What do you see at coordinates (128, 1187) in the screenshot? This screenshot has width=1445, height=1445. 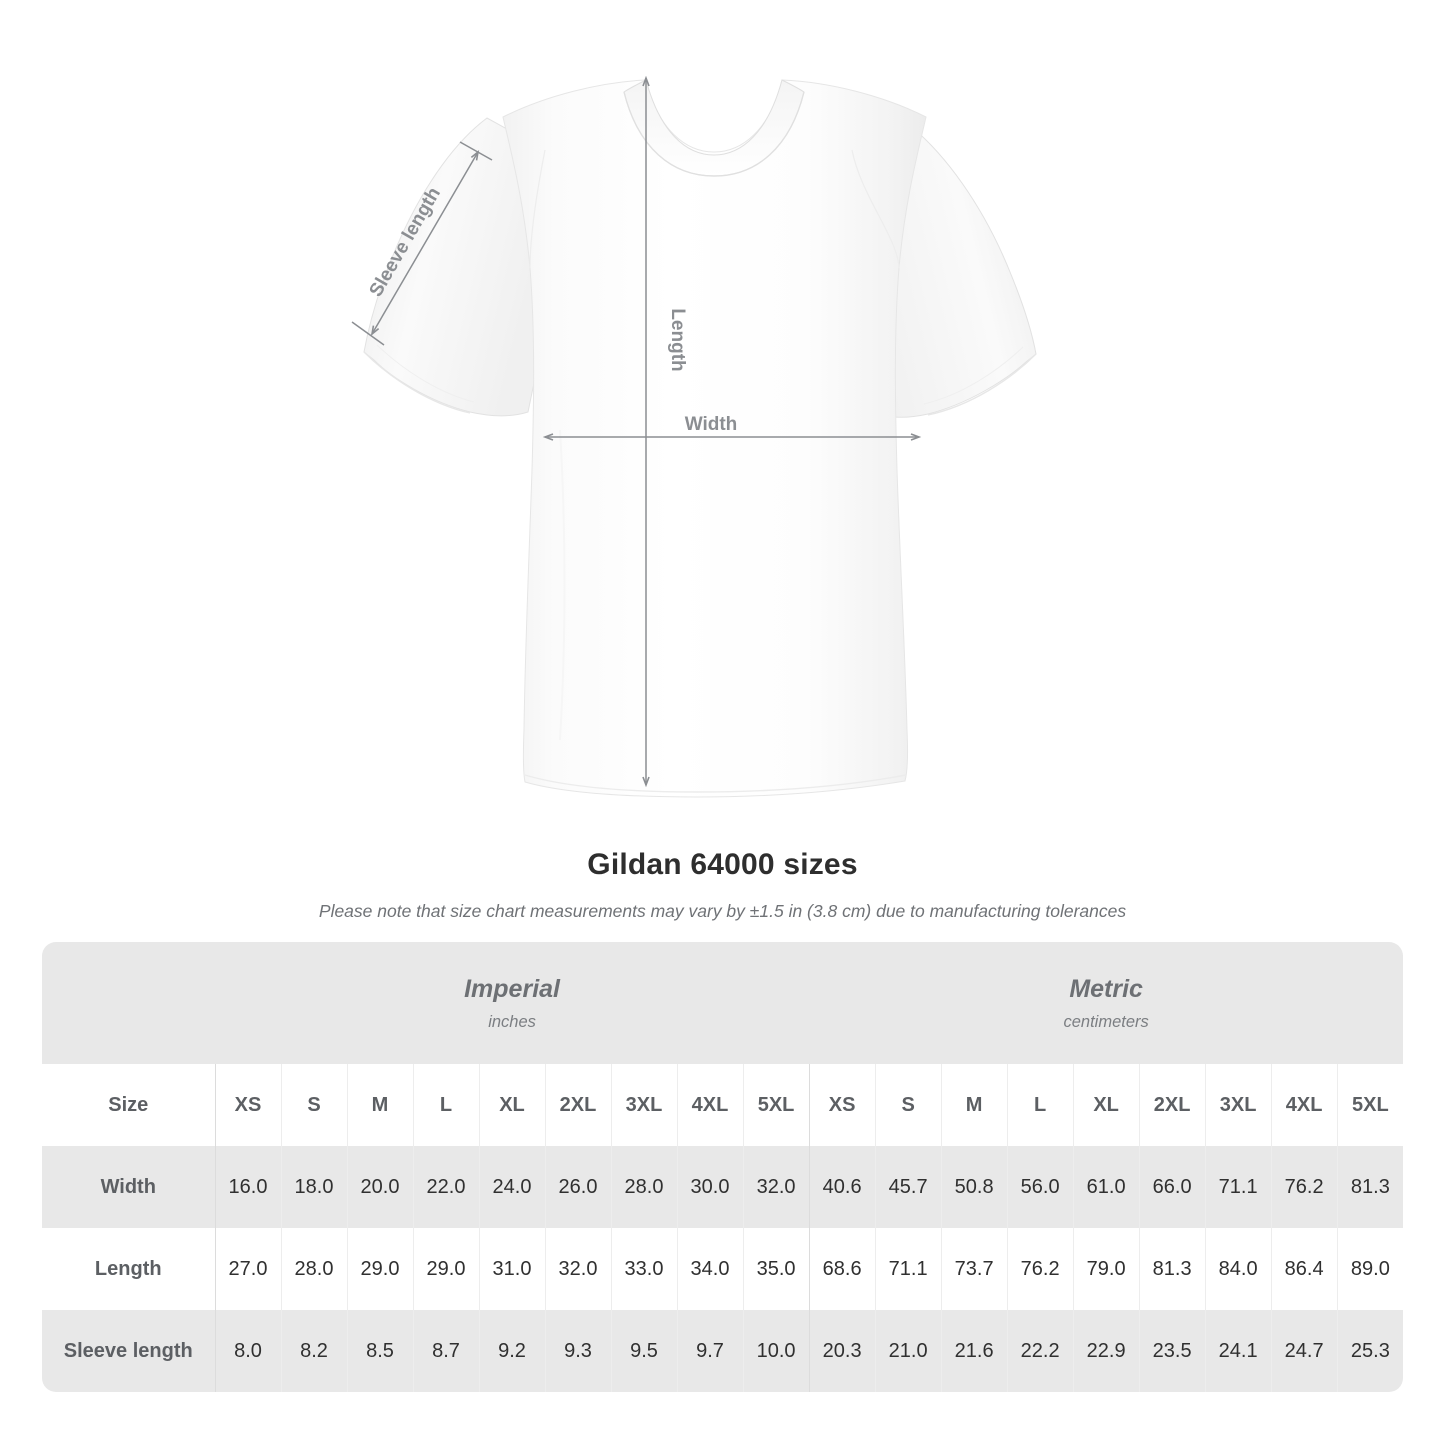 I see `row-label-width: Width` at bounding box center [128, 1187].